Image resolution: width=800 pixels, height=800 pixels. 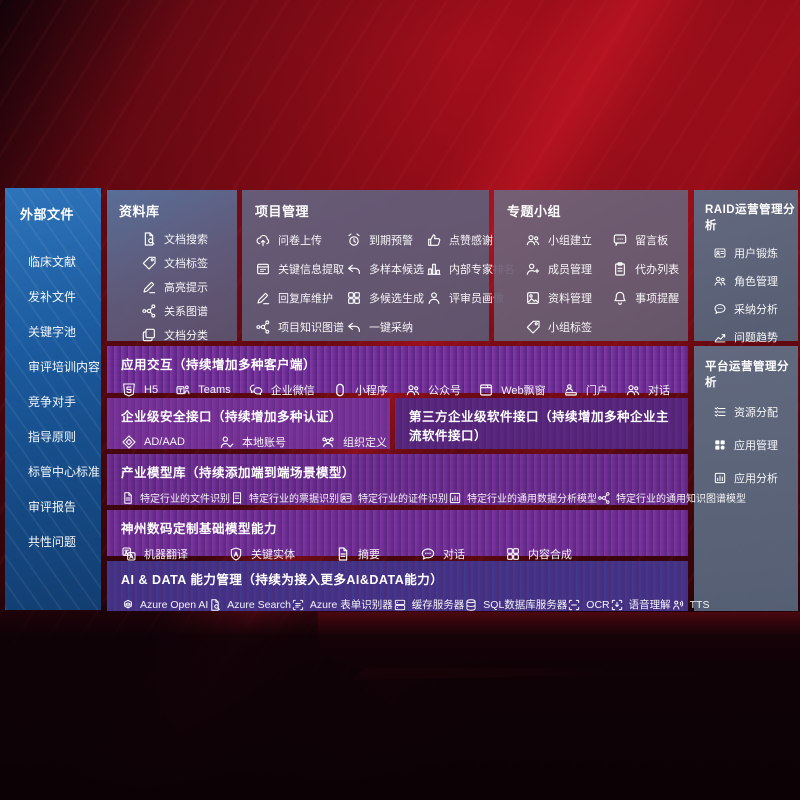 What do you see at coordinates (522, 497) in the screenshot?
I see `industry-item-data-analysis-model: 特定行业的通用数据分析模型` at bounding box center [522, 497].